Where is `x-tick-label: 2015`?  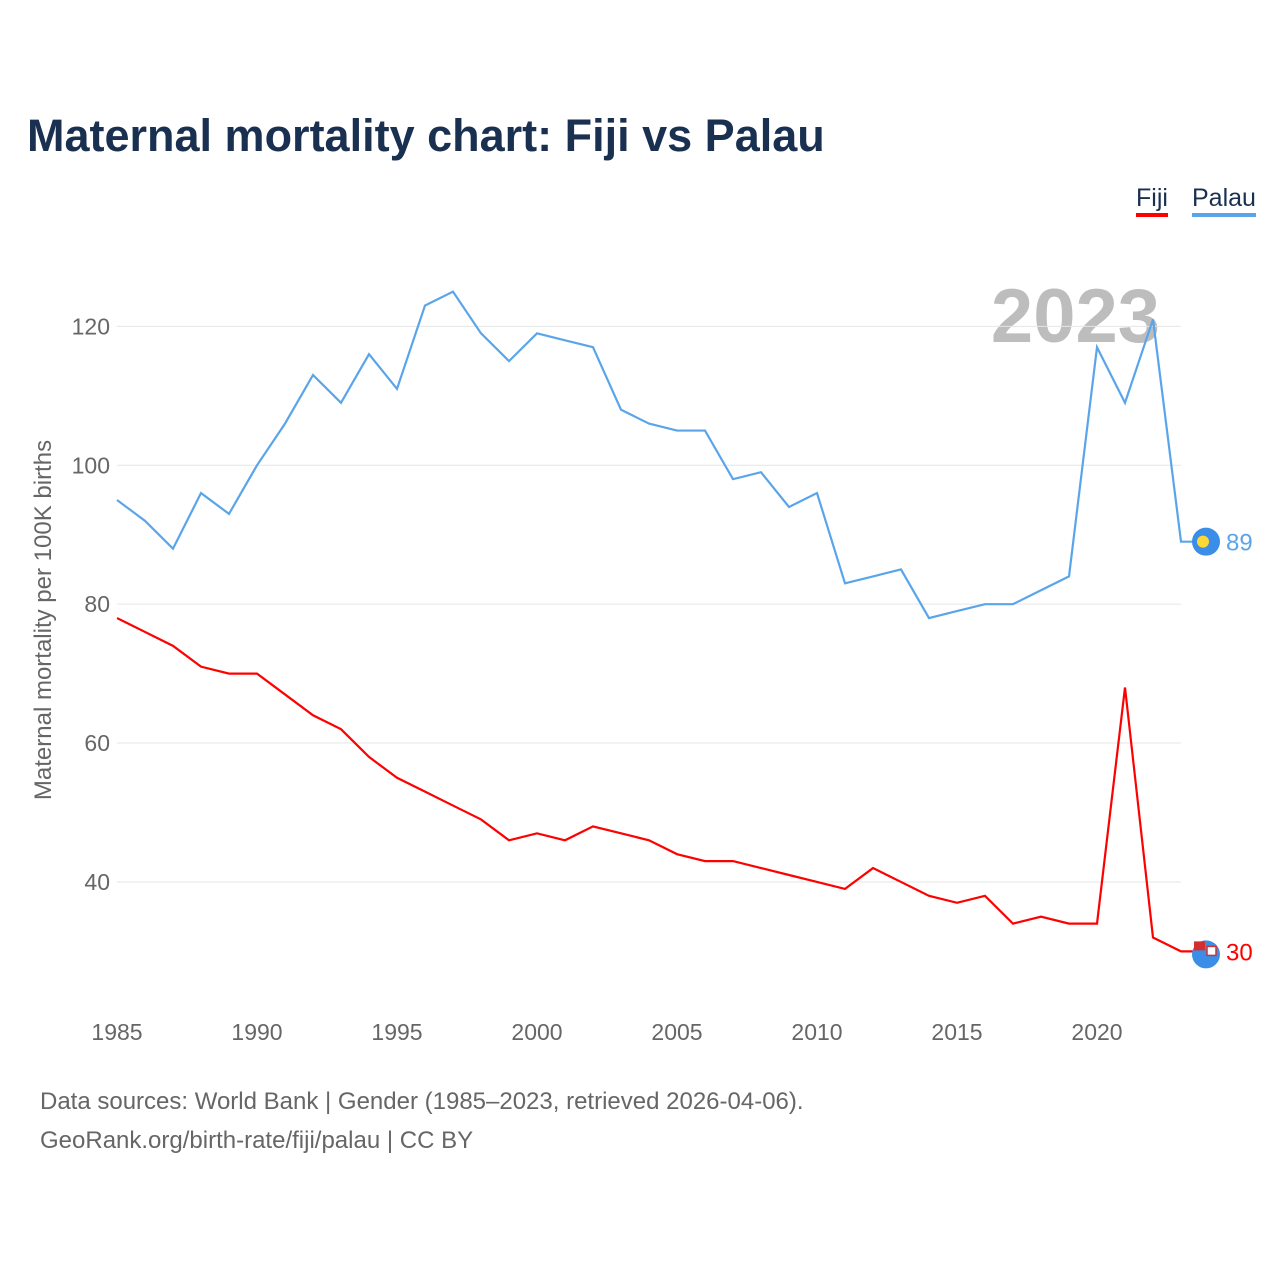
x-tick-label: 2015 is located at coordinates (956, 1032).